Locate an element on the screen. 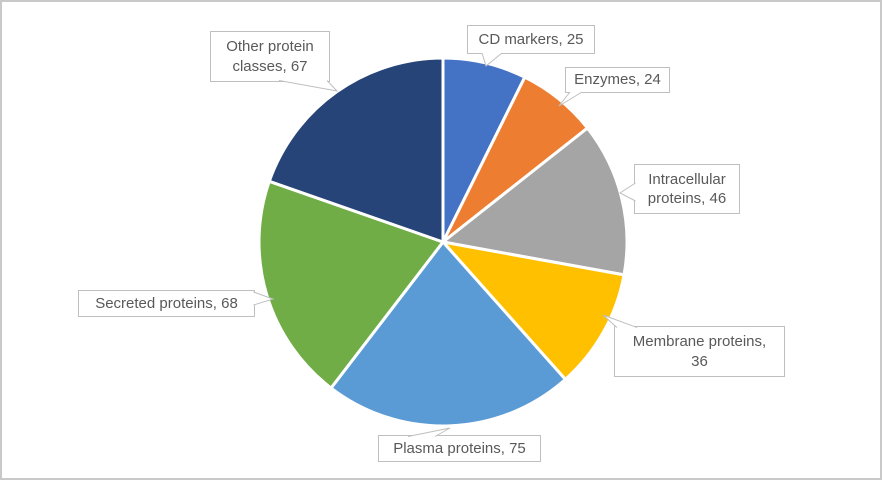  data-label-text: Other protein classes, 67 is located at coordinates (270, 56).